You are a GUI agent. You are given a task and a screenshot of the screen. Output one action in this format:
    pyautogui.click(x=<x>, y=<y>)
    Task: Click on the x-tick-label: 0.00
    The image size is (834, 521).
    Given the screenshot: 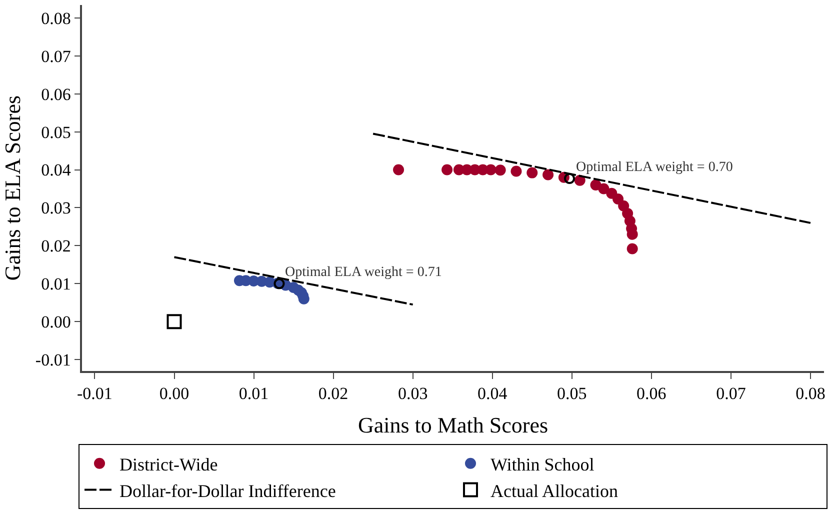 What is the action you would take?
    pyautogui.click(x=174, y=394)
    